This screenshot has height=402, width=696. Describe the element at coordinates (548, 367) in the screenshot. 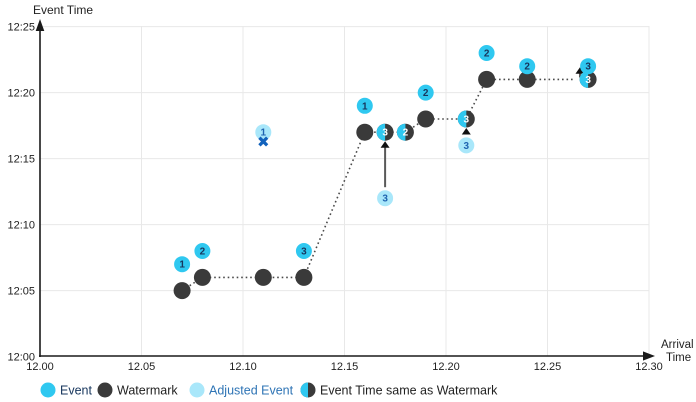

I see `x-tick-label: 12.25` at that location.